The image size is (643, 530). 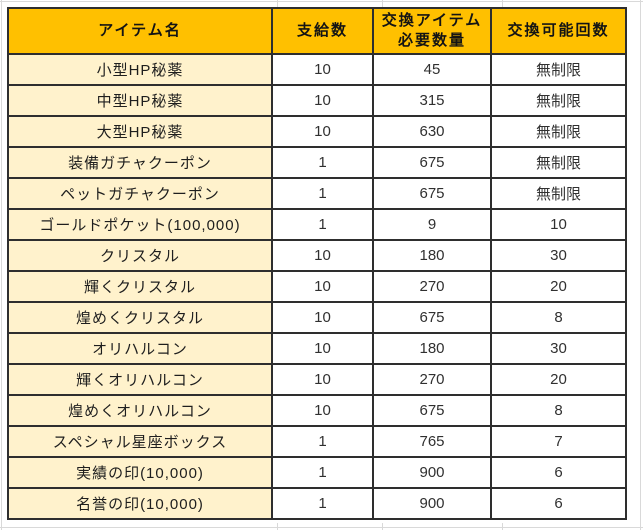 I want to click on required-cell: 315, so click(x=432, y=100).